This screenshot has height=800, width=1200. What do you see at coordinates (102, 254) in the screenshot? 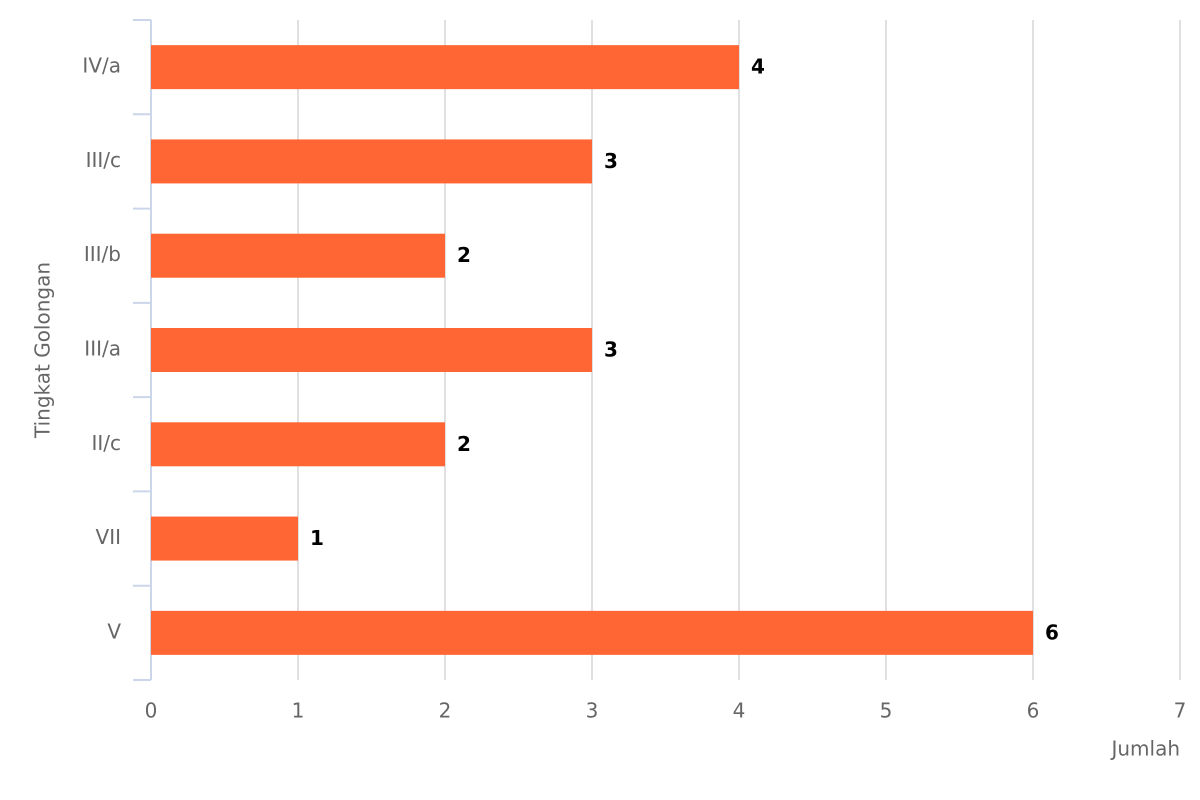
I see `y-tick-label: III/b` at bounding box center [102, 254].